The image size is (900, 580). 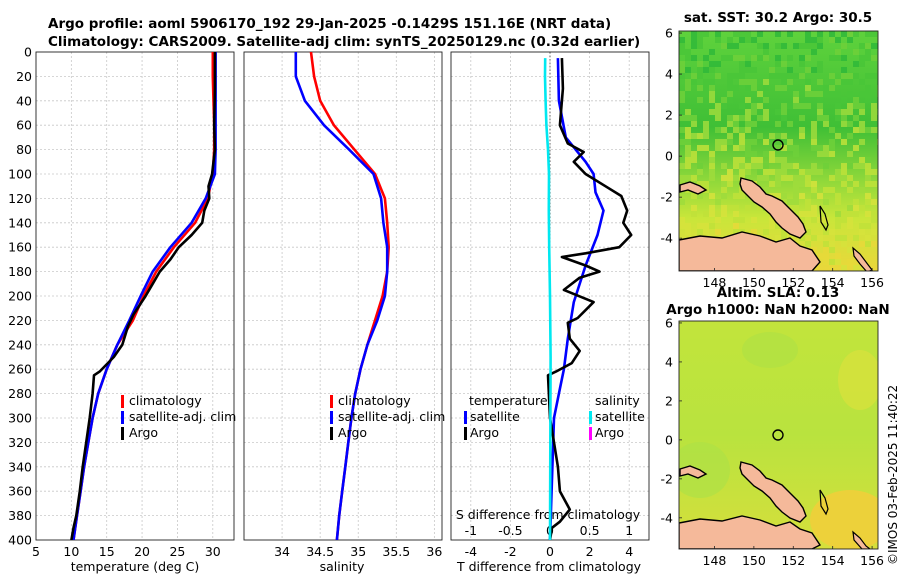 What do you see at coordinates (750, 251) in the screenshot?
I see `land-new-britain` at bounding box center [750, 251].